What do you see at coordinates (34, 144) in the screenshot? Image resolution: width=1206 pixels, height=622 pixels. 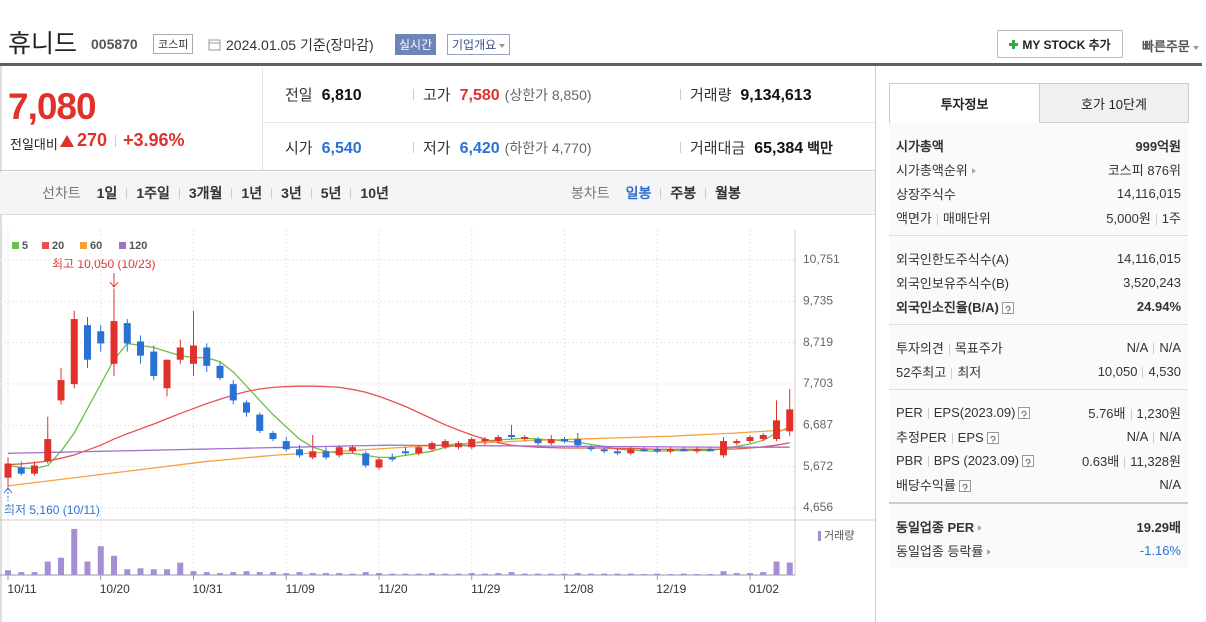 I see `change-label: 전일대비` at bounding box center [34, 144].